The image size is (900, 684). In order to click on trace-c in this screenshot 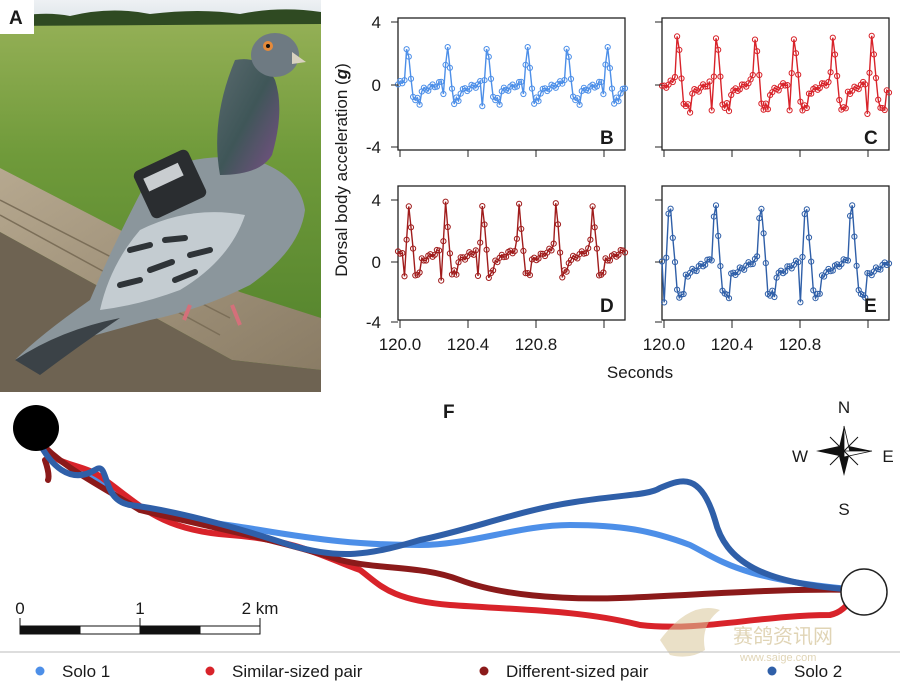, I will do `click(775, 75)`.